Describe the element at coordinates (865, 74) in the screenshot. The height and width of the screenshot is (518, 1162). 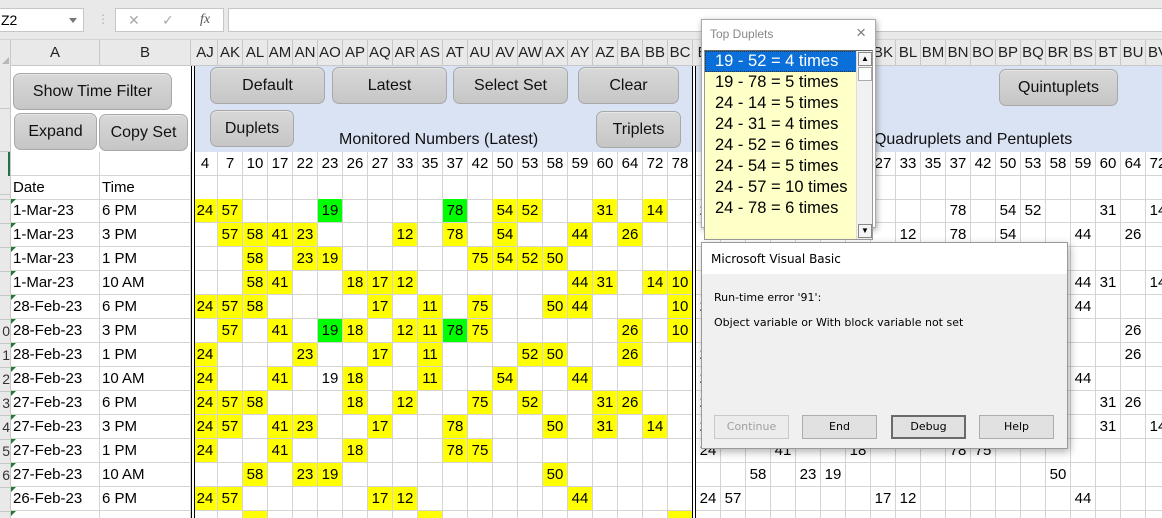
I see `scroll-thumb` at that location.